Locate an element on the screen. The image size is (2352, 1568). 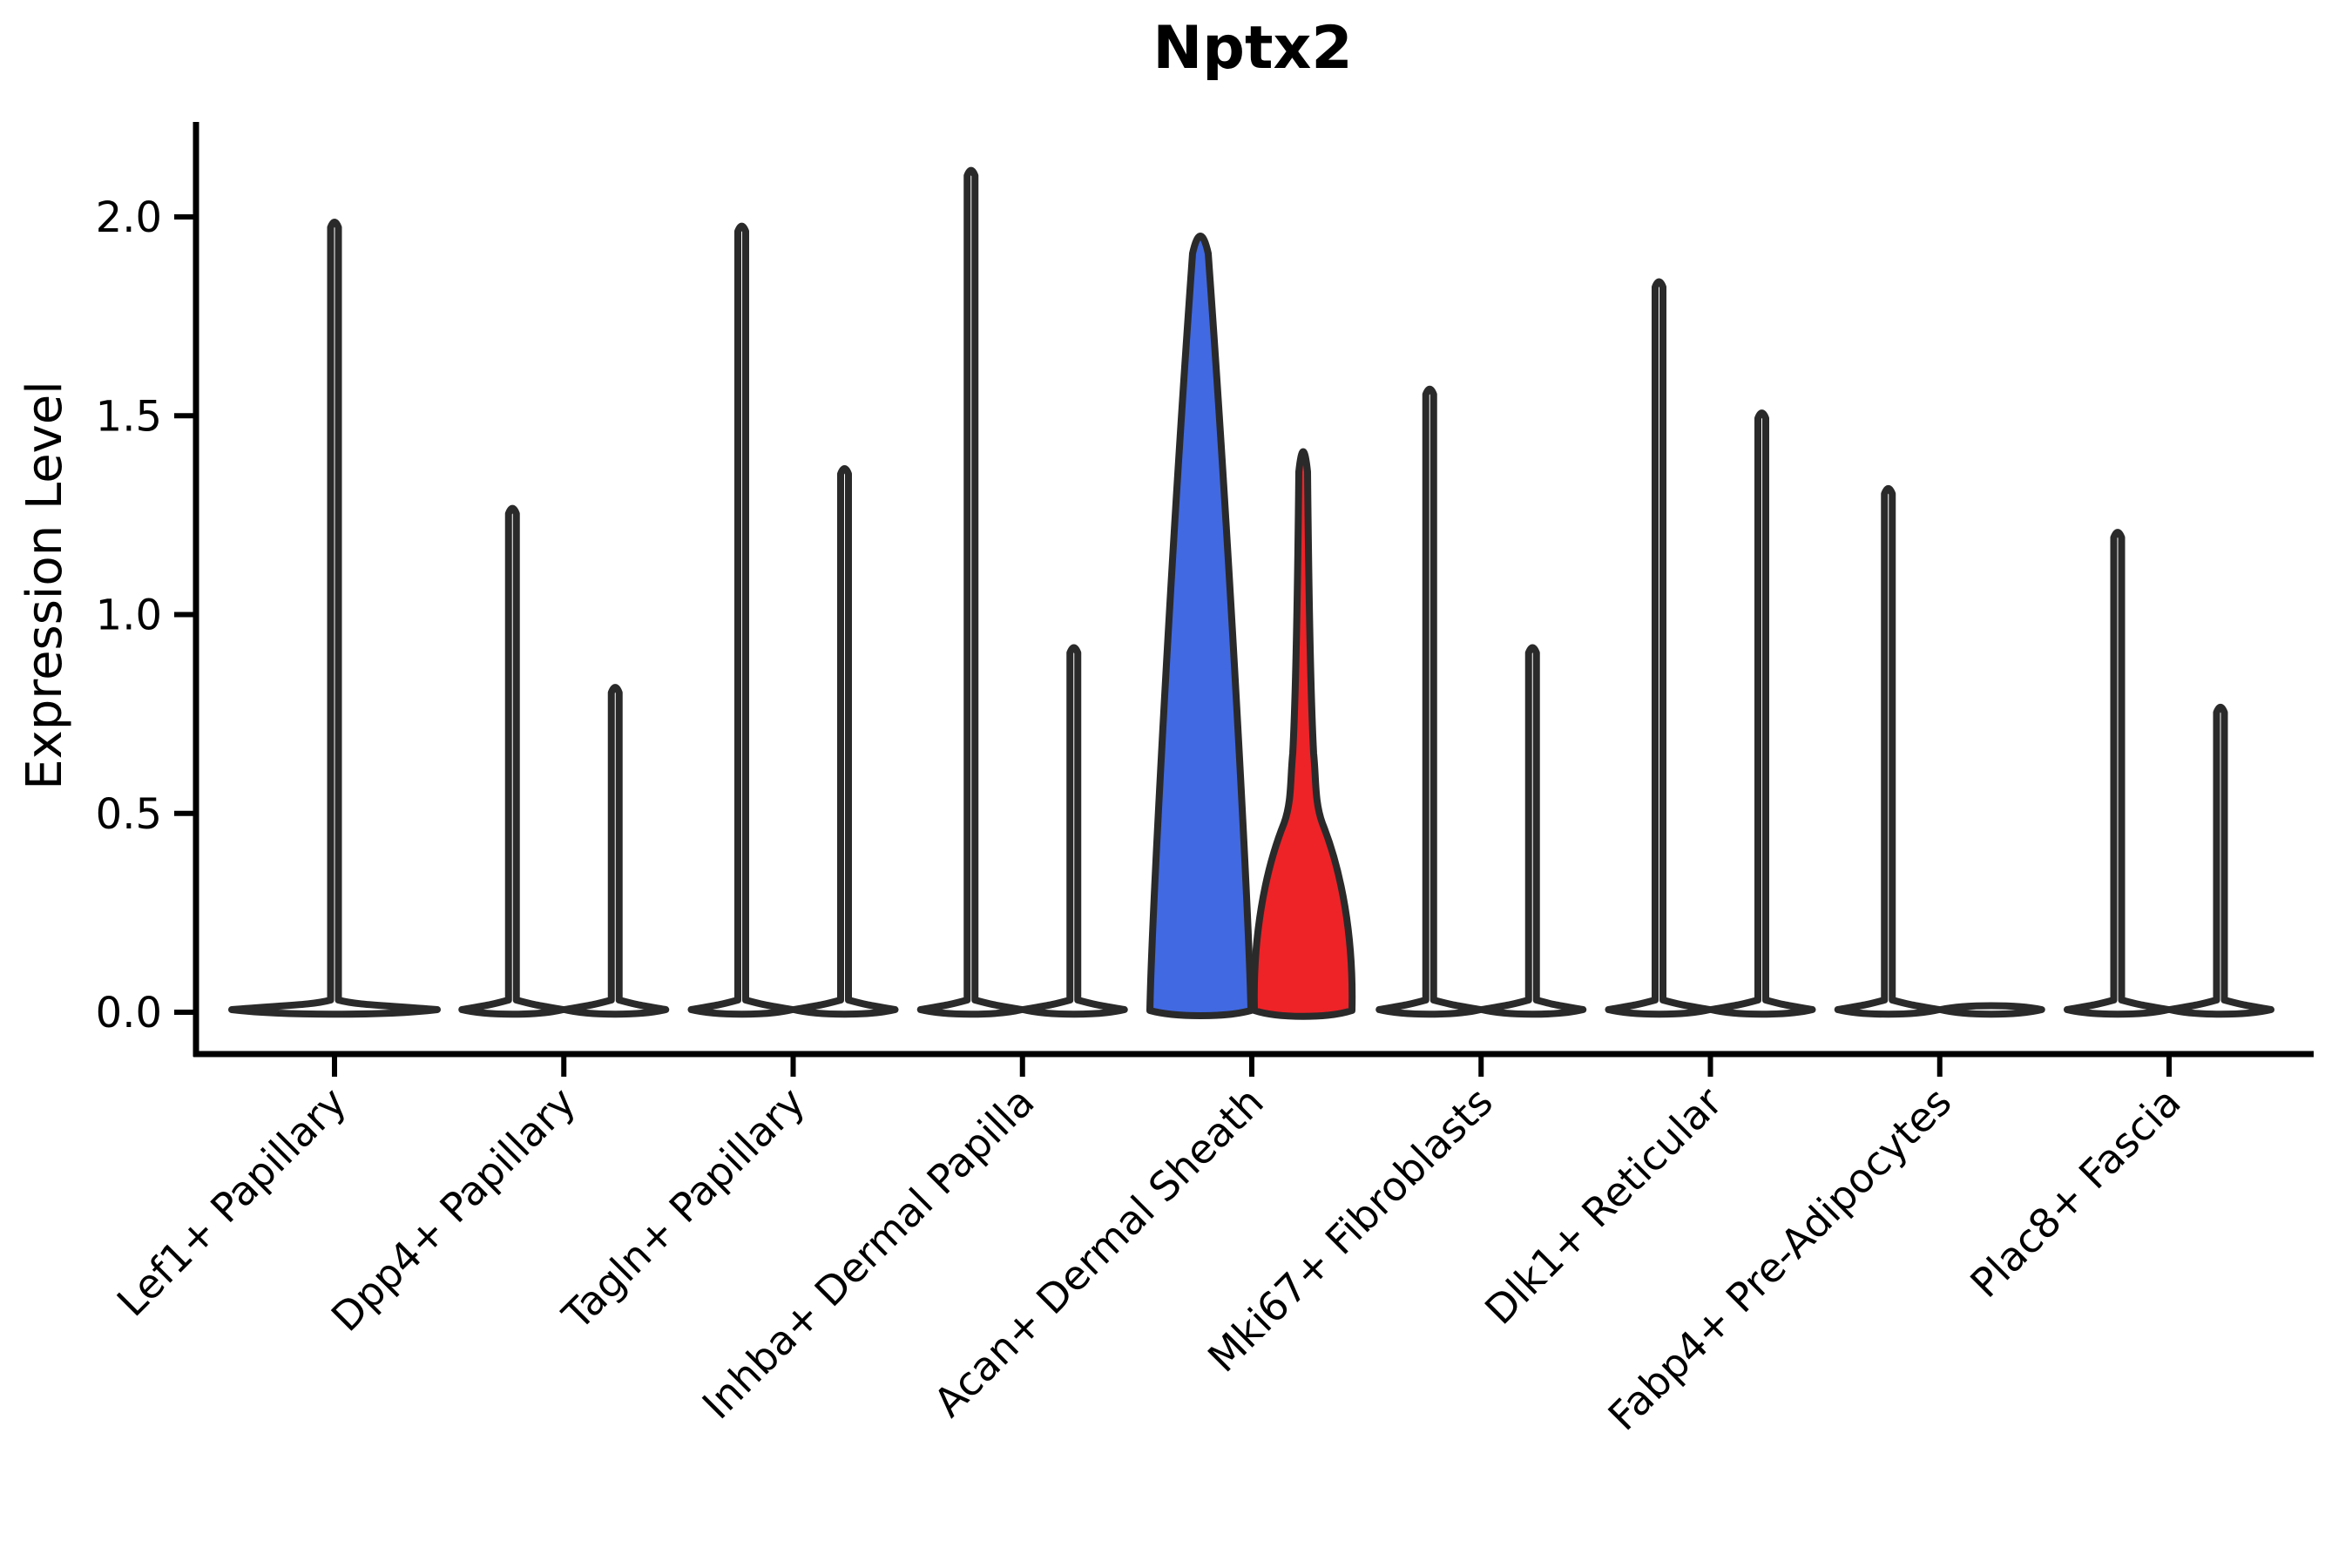
violin-plac8-fascia-left is located at coordinates (2118, 773).